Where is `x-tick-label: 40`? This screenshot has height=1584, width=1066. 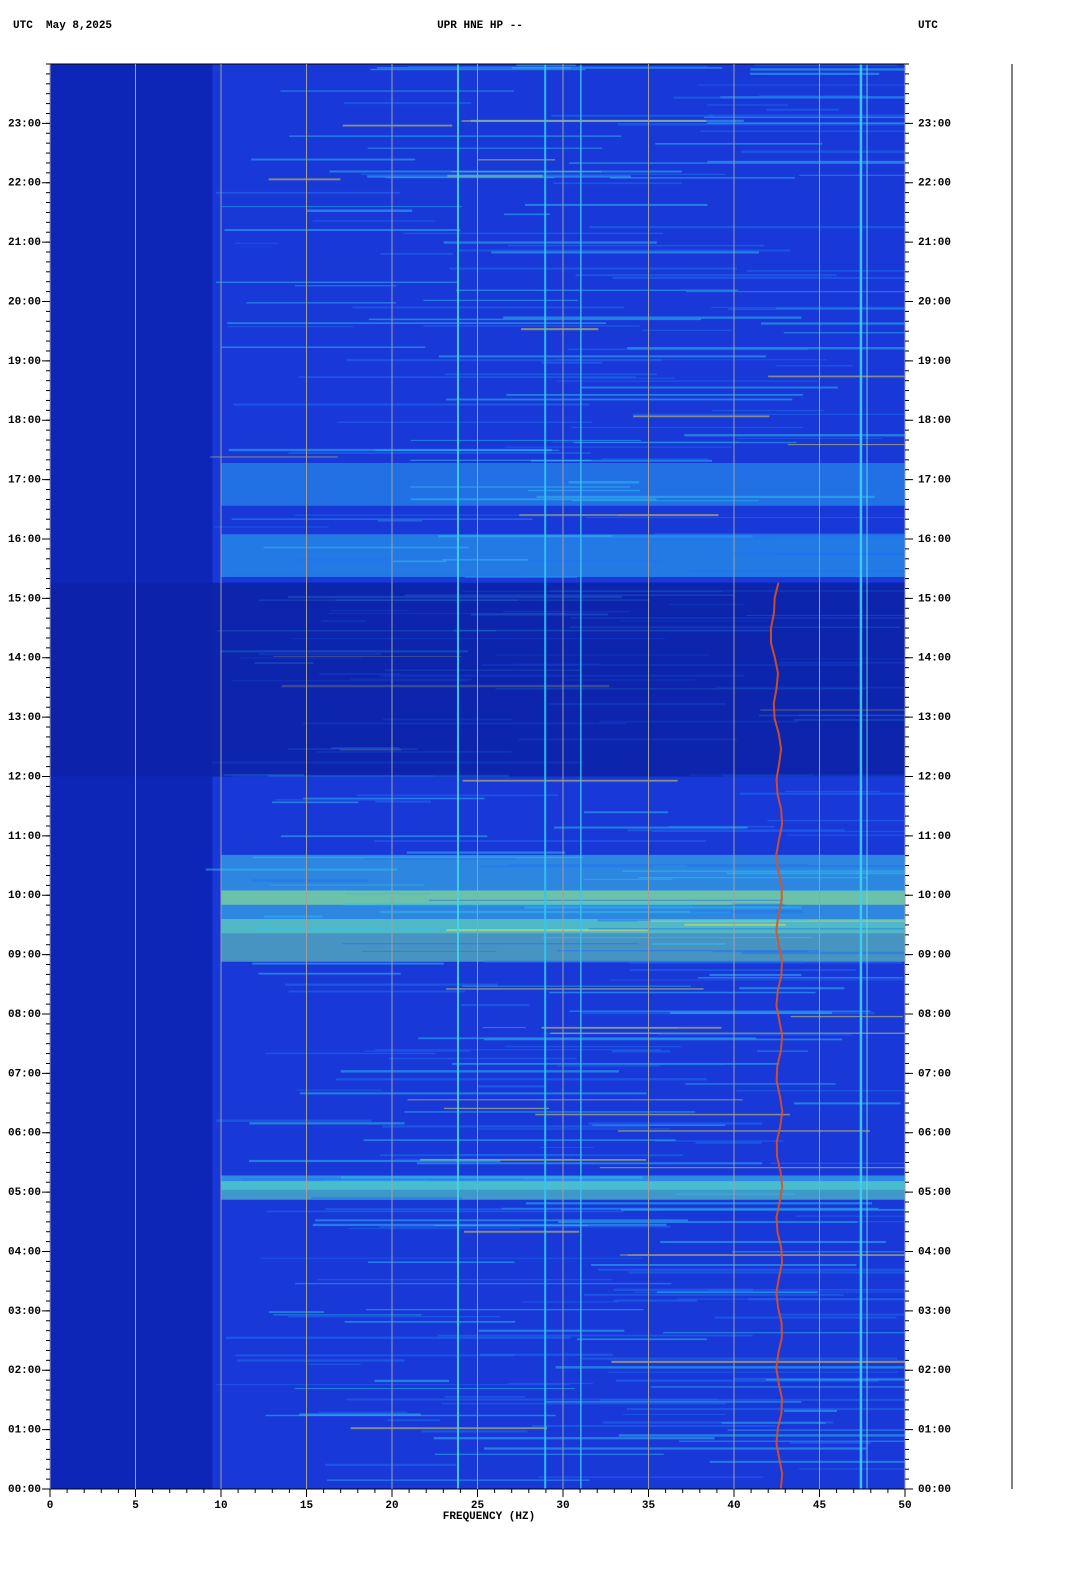 x-tick-label: 40 is located at coordinates (733, 1506).